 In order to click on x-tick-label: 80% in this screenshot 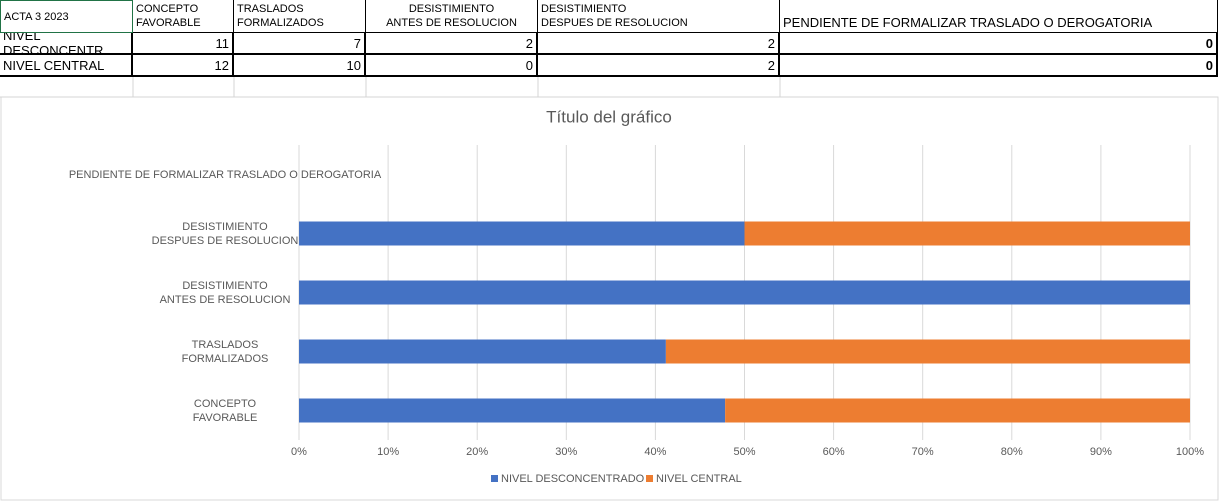, I will do `click(1012, 452)`.